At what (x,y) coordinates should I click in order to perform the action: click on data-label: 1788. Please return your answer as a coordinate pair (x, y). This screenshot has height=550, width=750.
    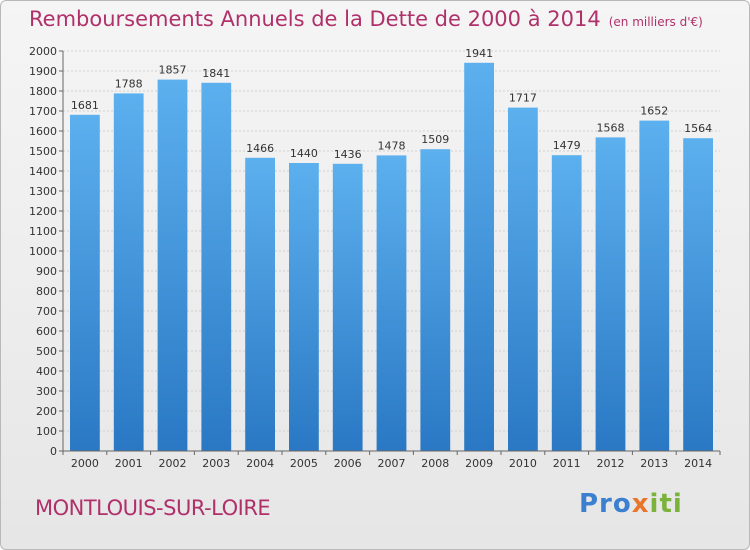
    Looking at the image, I should click on (129, 83).